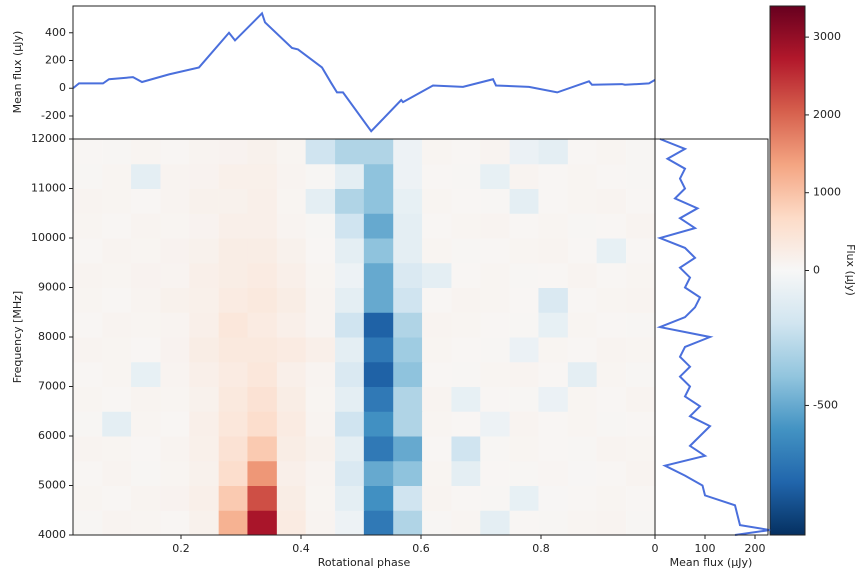 The width and height of the screenshot is (860, 577). What do you see at coordinates (816, 270) in the screenshot?
I see `colorbar-tick-label: 0` at bounding box center [816, 270].